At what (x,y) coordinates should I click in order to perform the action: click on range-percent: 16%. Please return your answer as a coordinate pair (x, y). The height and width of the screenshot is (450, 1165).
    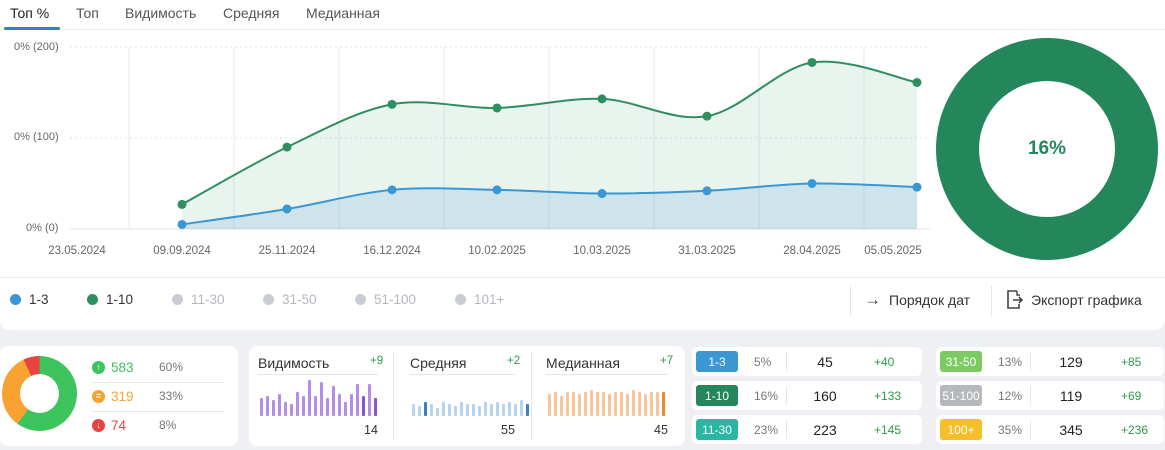
    Looking at the image, I should click on (766, 396).